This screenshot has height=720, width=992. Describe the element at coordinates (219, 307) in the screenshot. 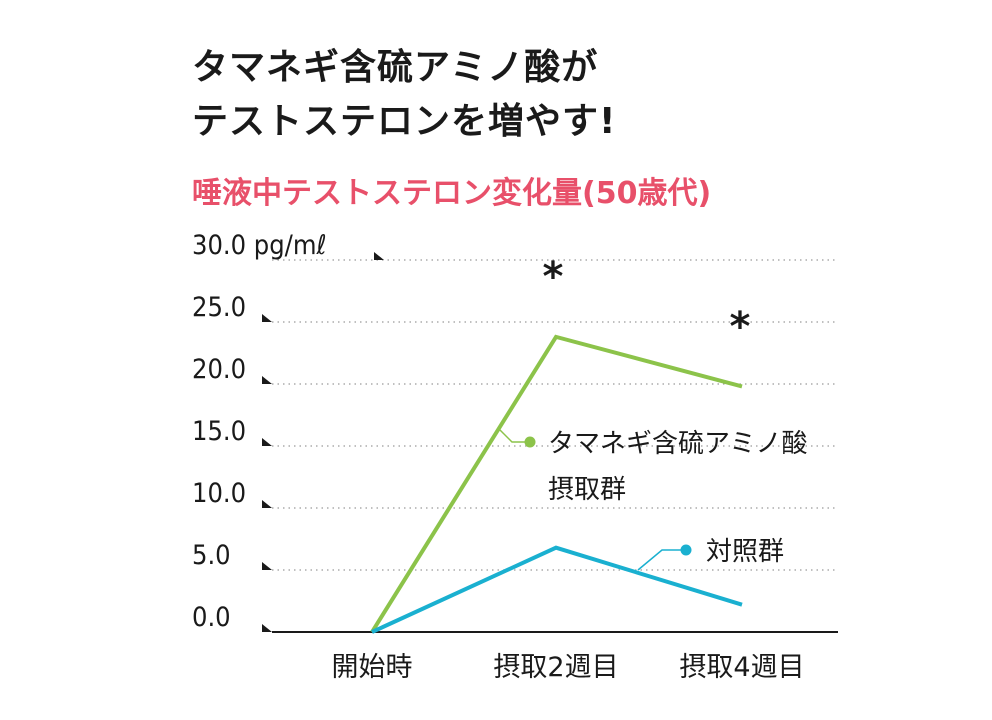

I see `y-tick-label: 25.0` at that location.